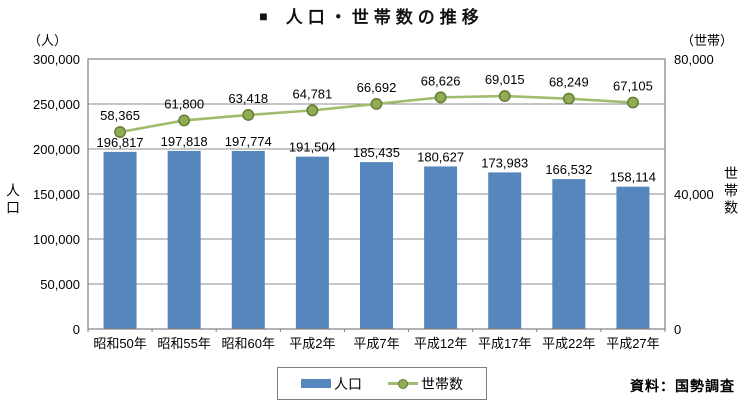  Describe the element at coordinates (248, 98) in the screenshot. I see `households-value-label: 63,418` at that location.